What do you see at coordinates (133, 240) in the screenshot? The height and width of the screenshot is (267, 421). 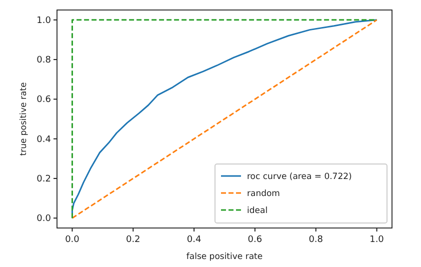 I see `x-tick-label: 0.2` at bounding box center [133, 240].